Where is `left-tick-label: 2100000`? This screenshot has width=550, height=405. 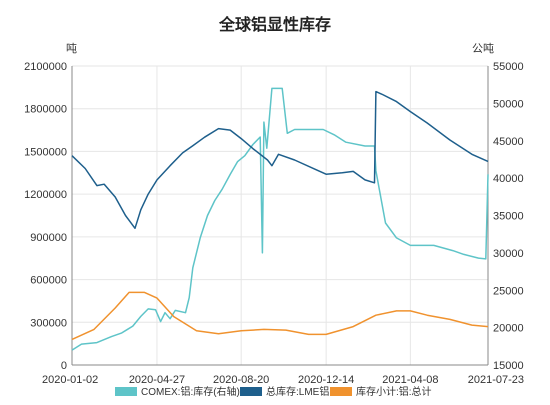 left-tick-label: 2100000 is located at coordinates (45, 67).